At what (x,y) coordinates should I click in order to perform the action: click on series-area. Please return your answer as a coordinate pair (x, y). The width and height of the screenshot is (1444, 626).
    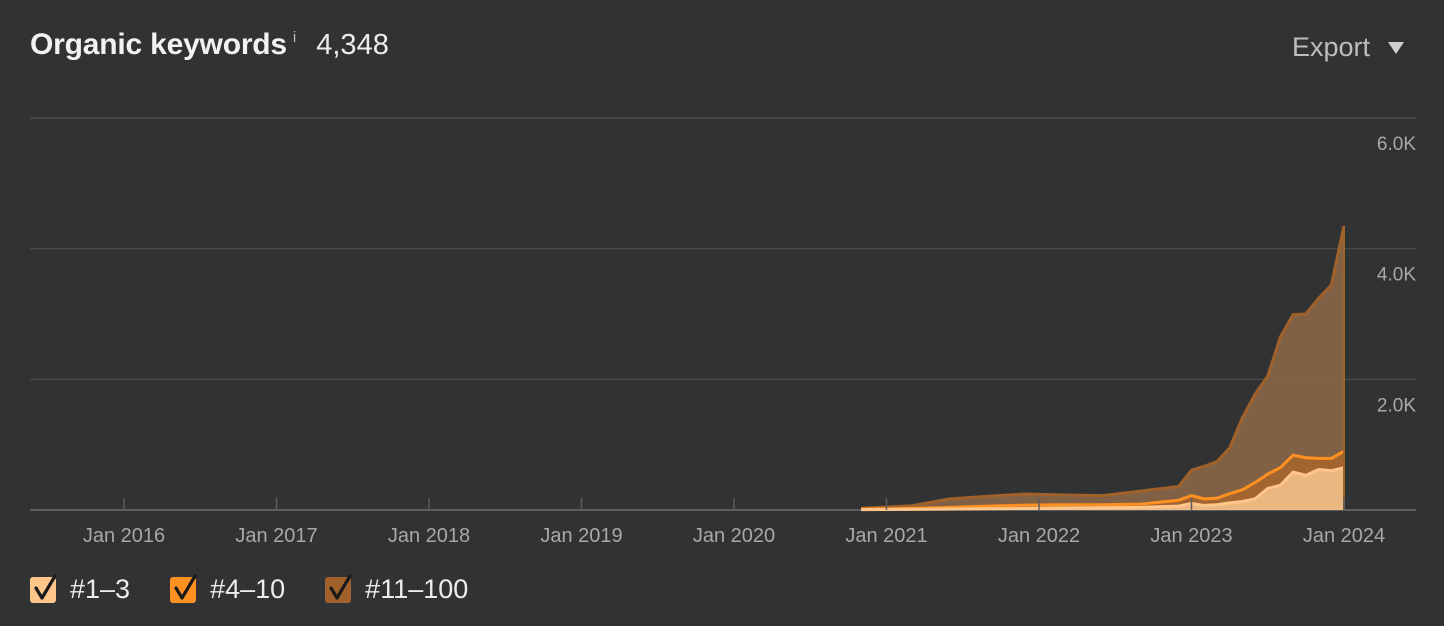
    Looking at the image, I should click on (1102, 488).